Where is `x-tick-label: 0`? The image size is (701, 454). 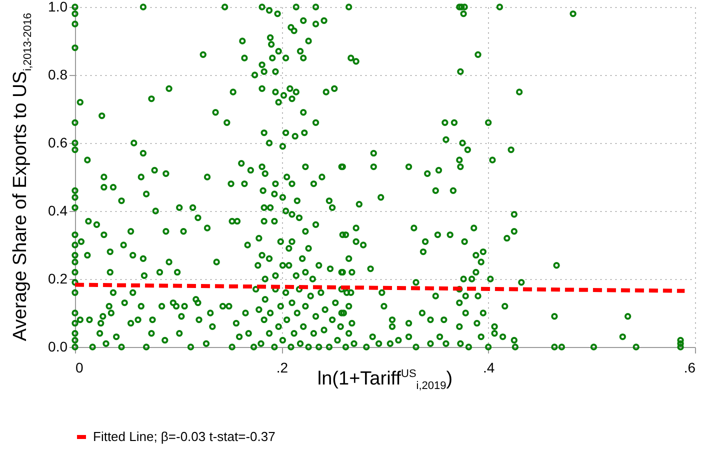 x-tick-label: 0 is located at coordinates (80, 368).